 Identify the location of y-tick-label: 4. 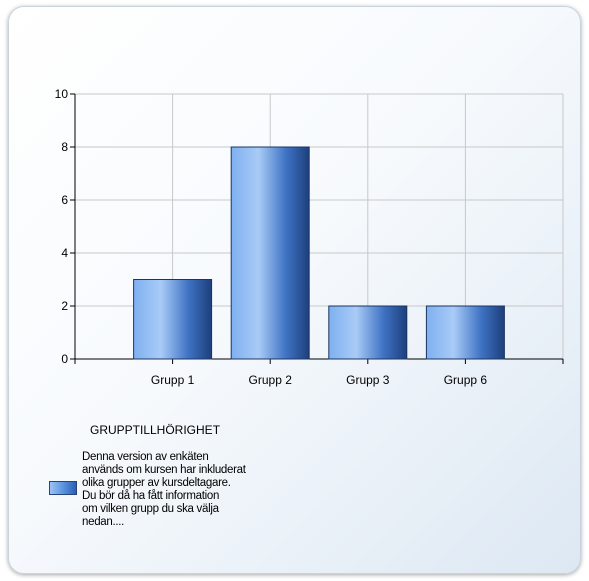
(64, 253).